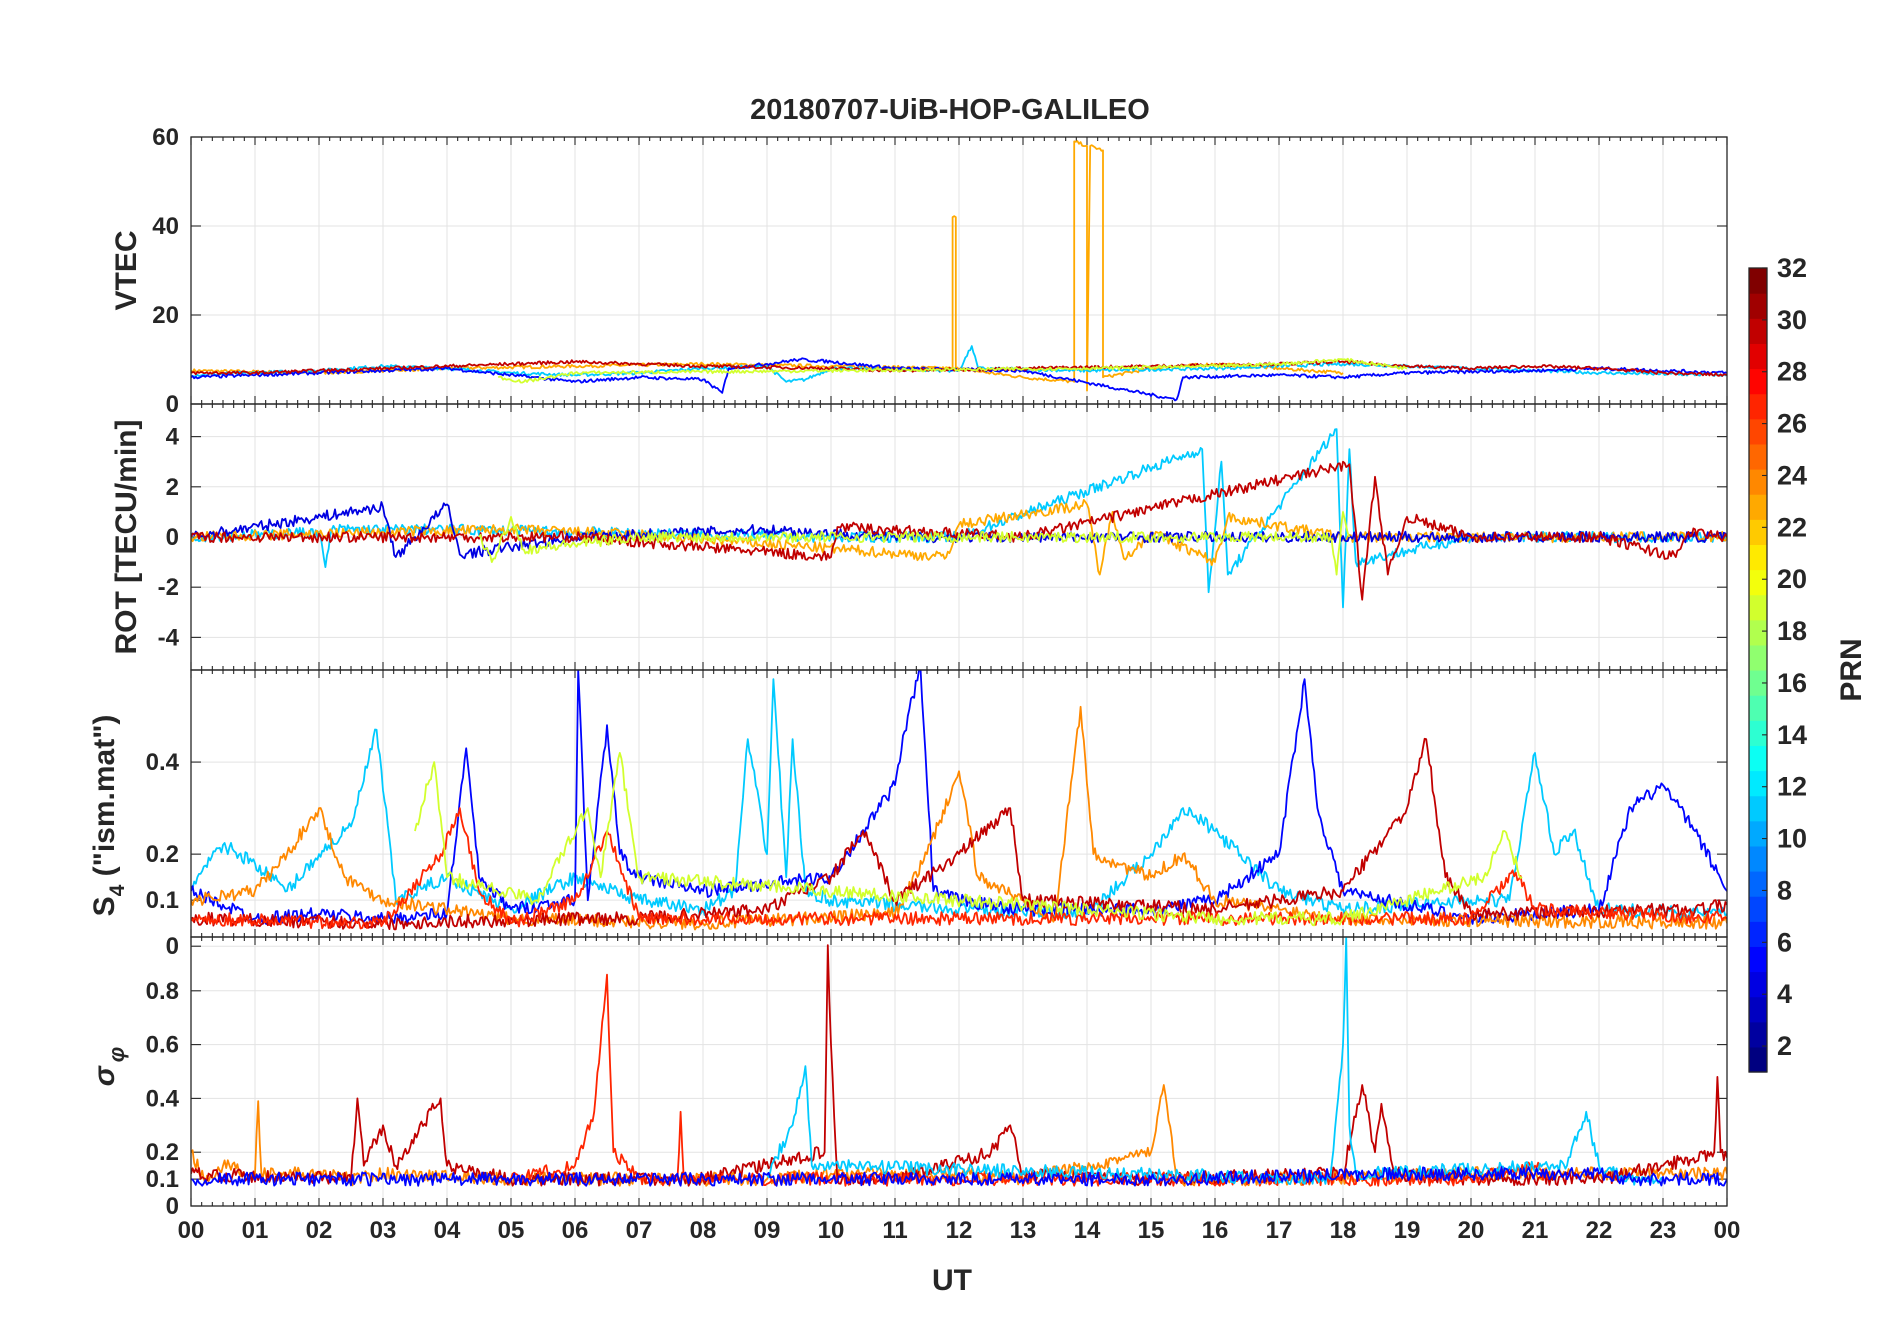 The height and width of the screenshot is (1335, 1902). What do you see at coordinates (1087, 1230) in the screenshot?
I see `x-tick-label: 14` at bounding box center [1087, 1230].